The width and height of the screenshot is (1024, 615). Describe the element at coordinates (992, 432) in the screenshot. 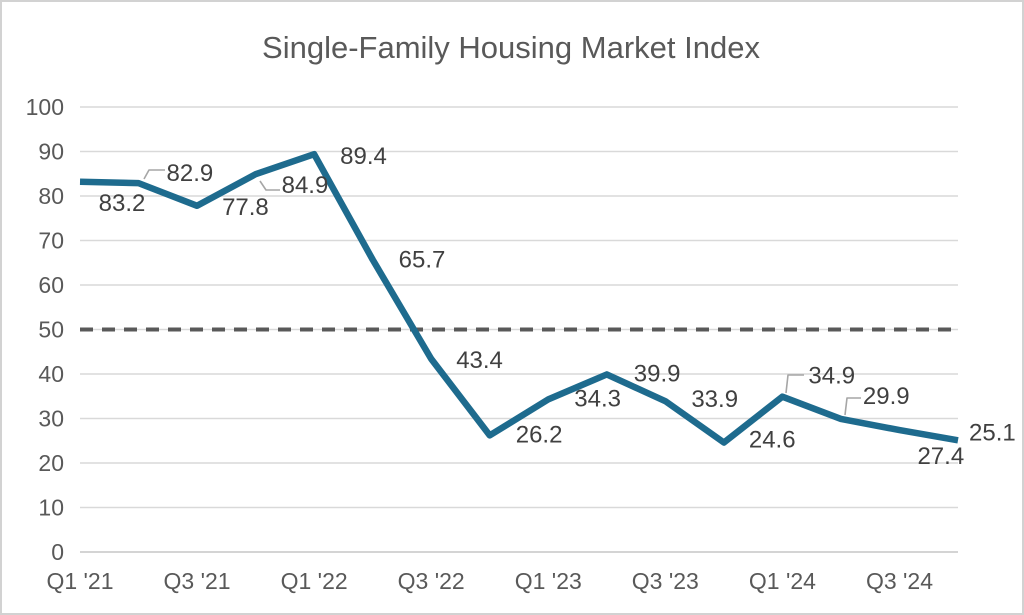

I see `data-label: 25.1` at that location.